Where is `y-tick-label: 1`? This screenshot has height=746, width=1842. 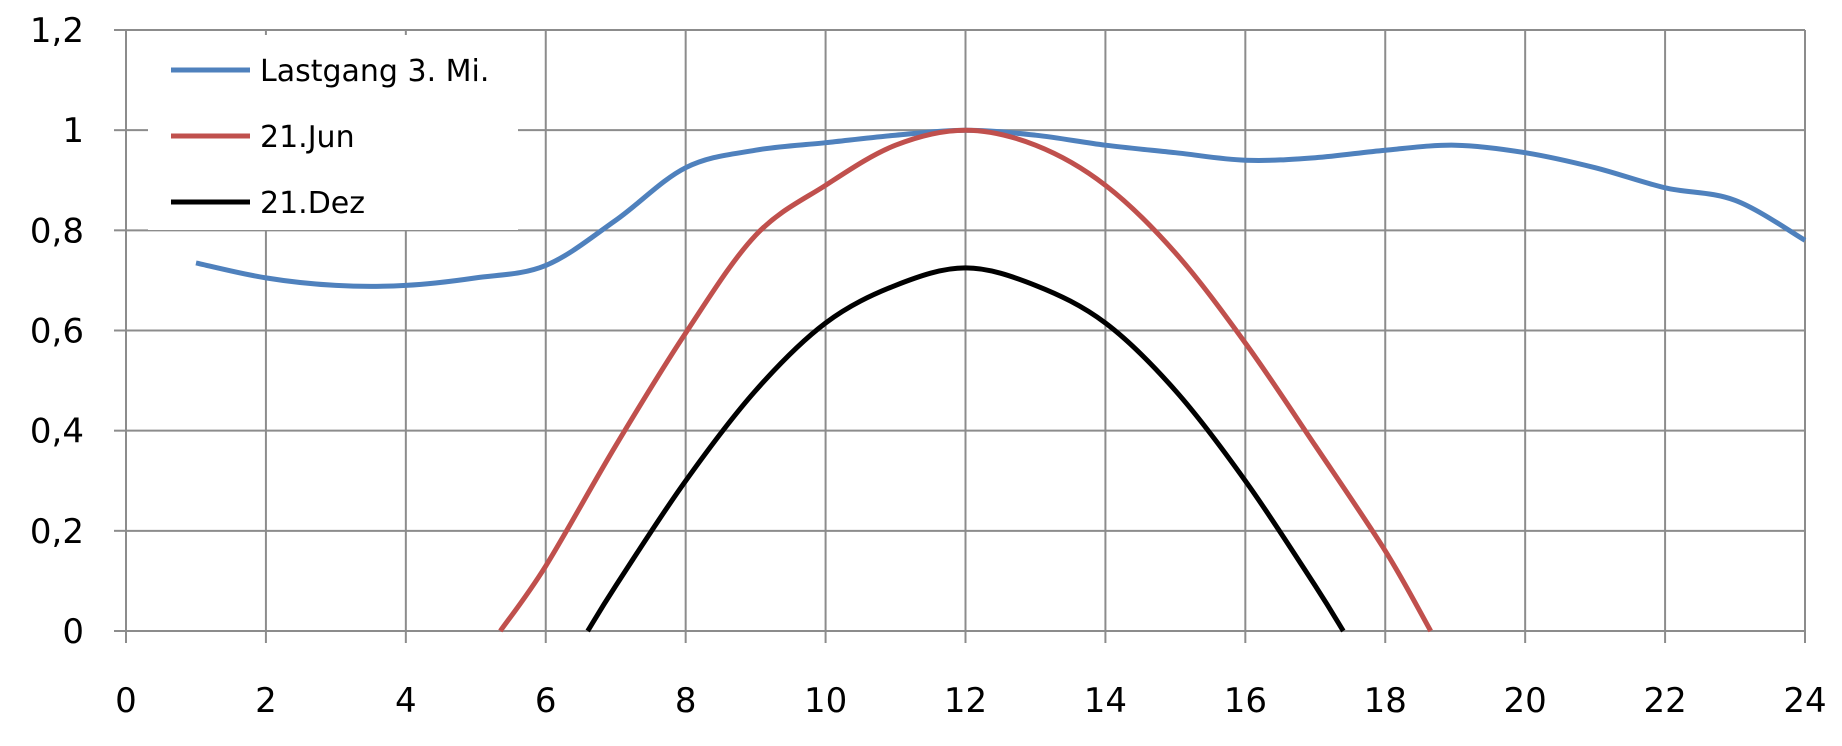
y-tick-label: 1 is located at coordinates (73, 131).